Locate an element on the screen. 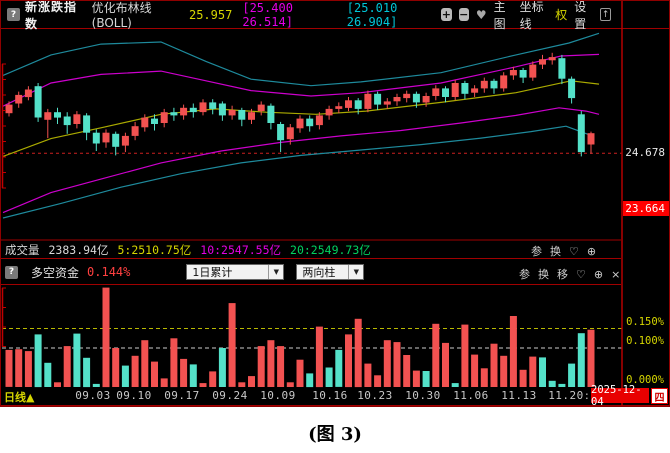 This screenshot has height=453, width=670. x-axis-date: 11.06 is located at coordinates (471, 395).